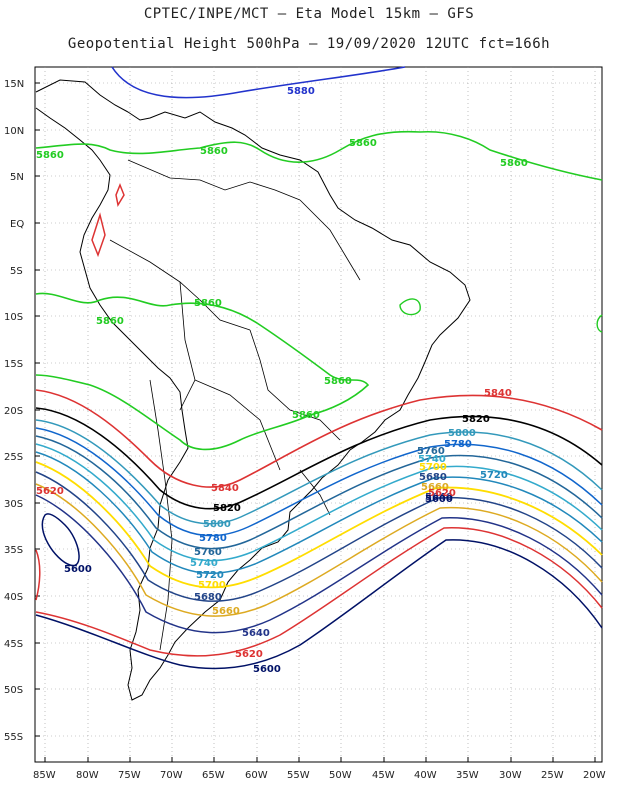 Image resolution: width=618 pixels, height=800 pixels. I want to click on lon-label: 45W, so click(383, 775).